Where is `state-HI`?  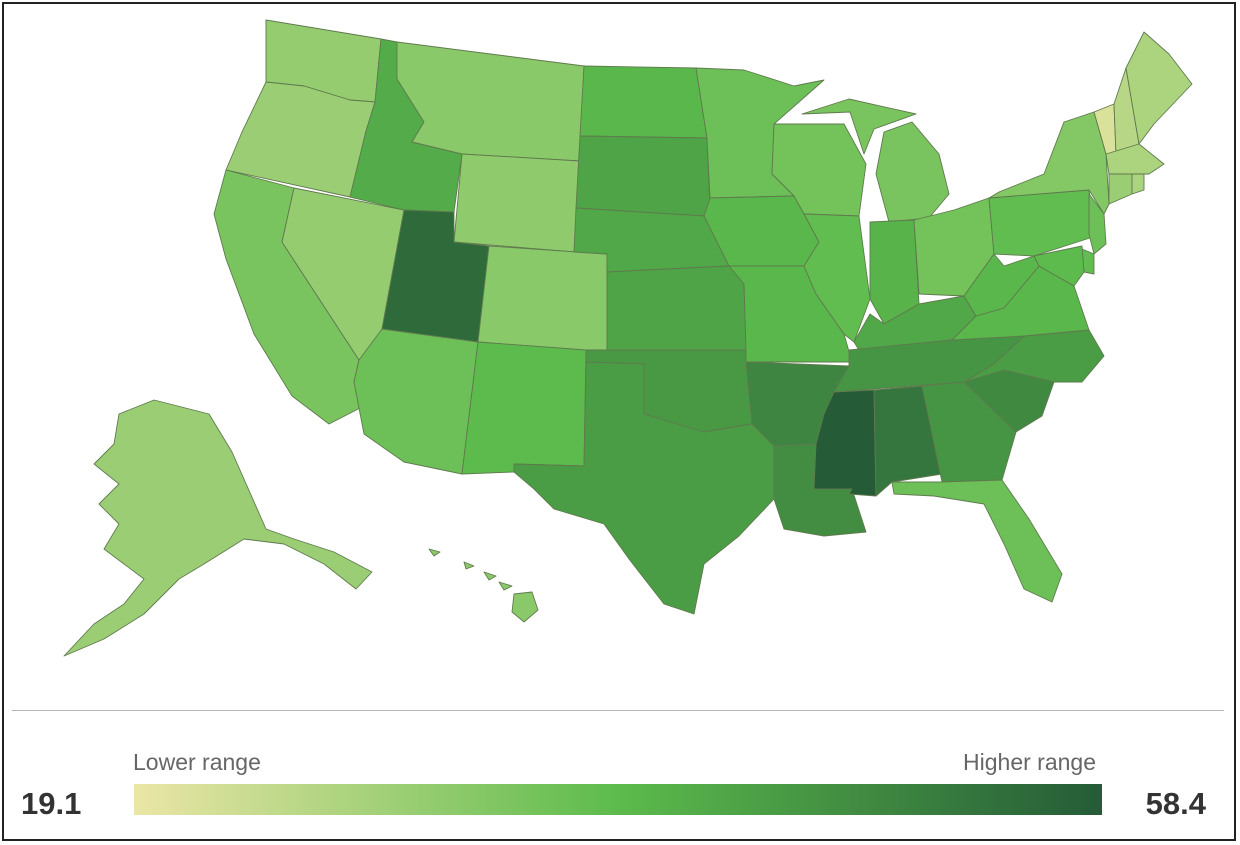 state-HI is located at coordinates (483, 585).